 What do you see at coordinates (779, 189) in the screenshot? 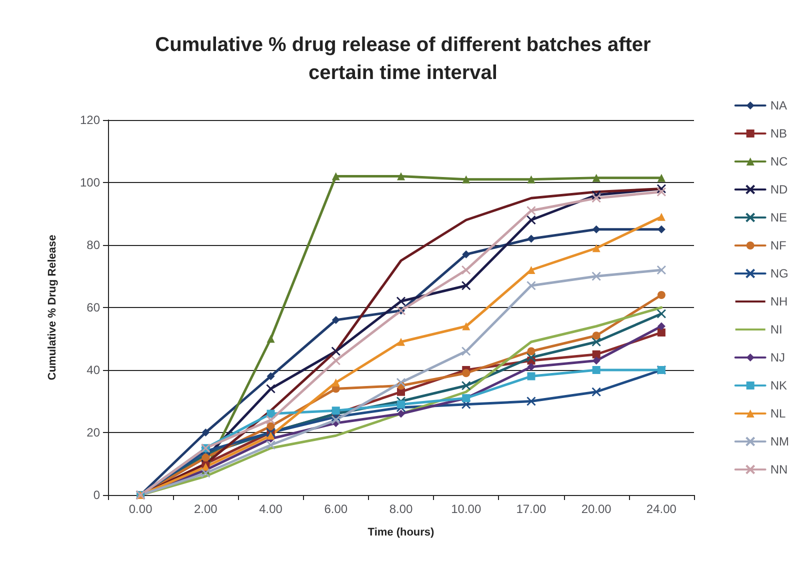
I see `legend-label: ND` at bounding box center [779, 189].